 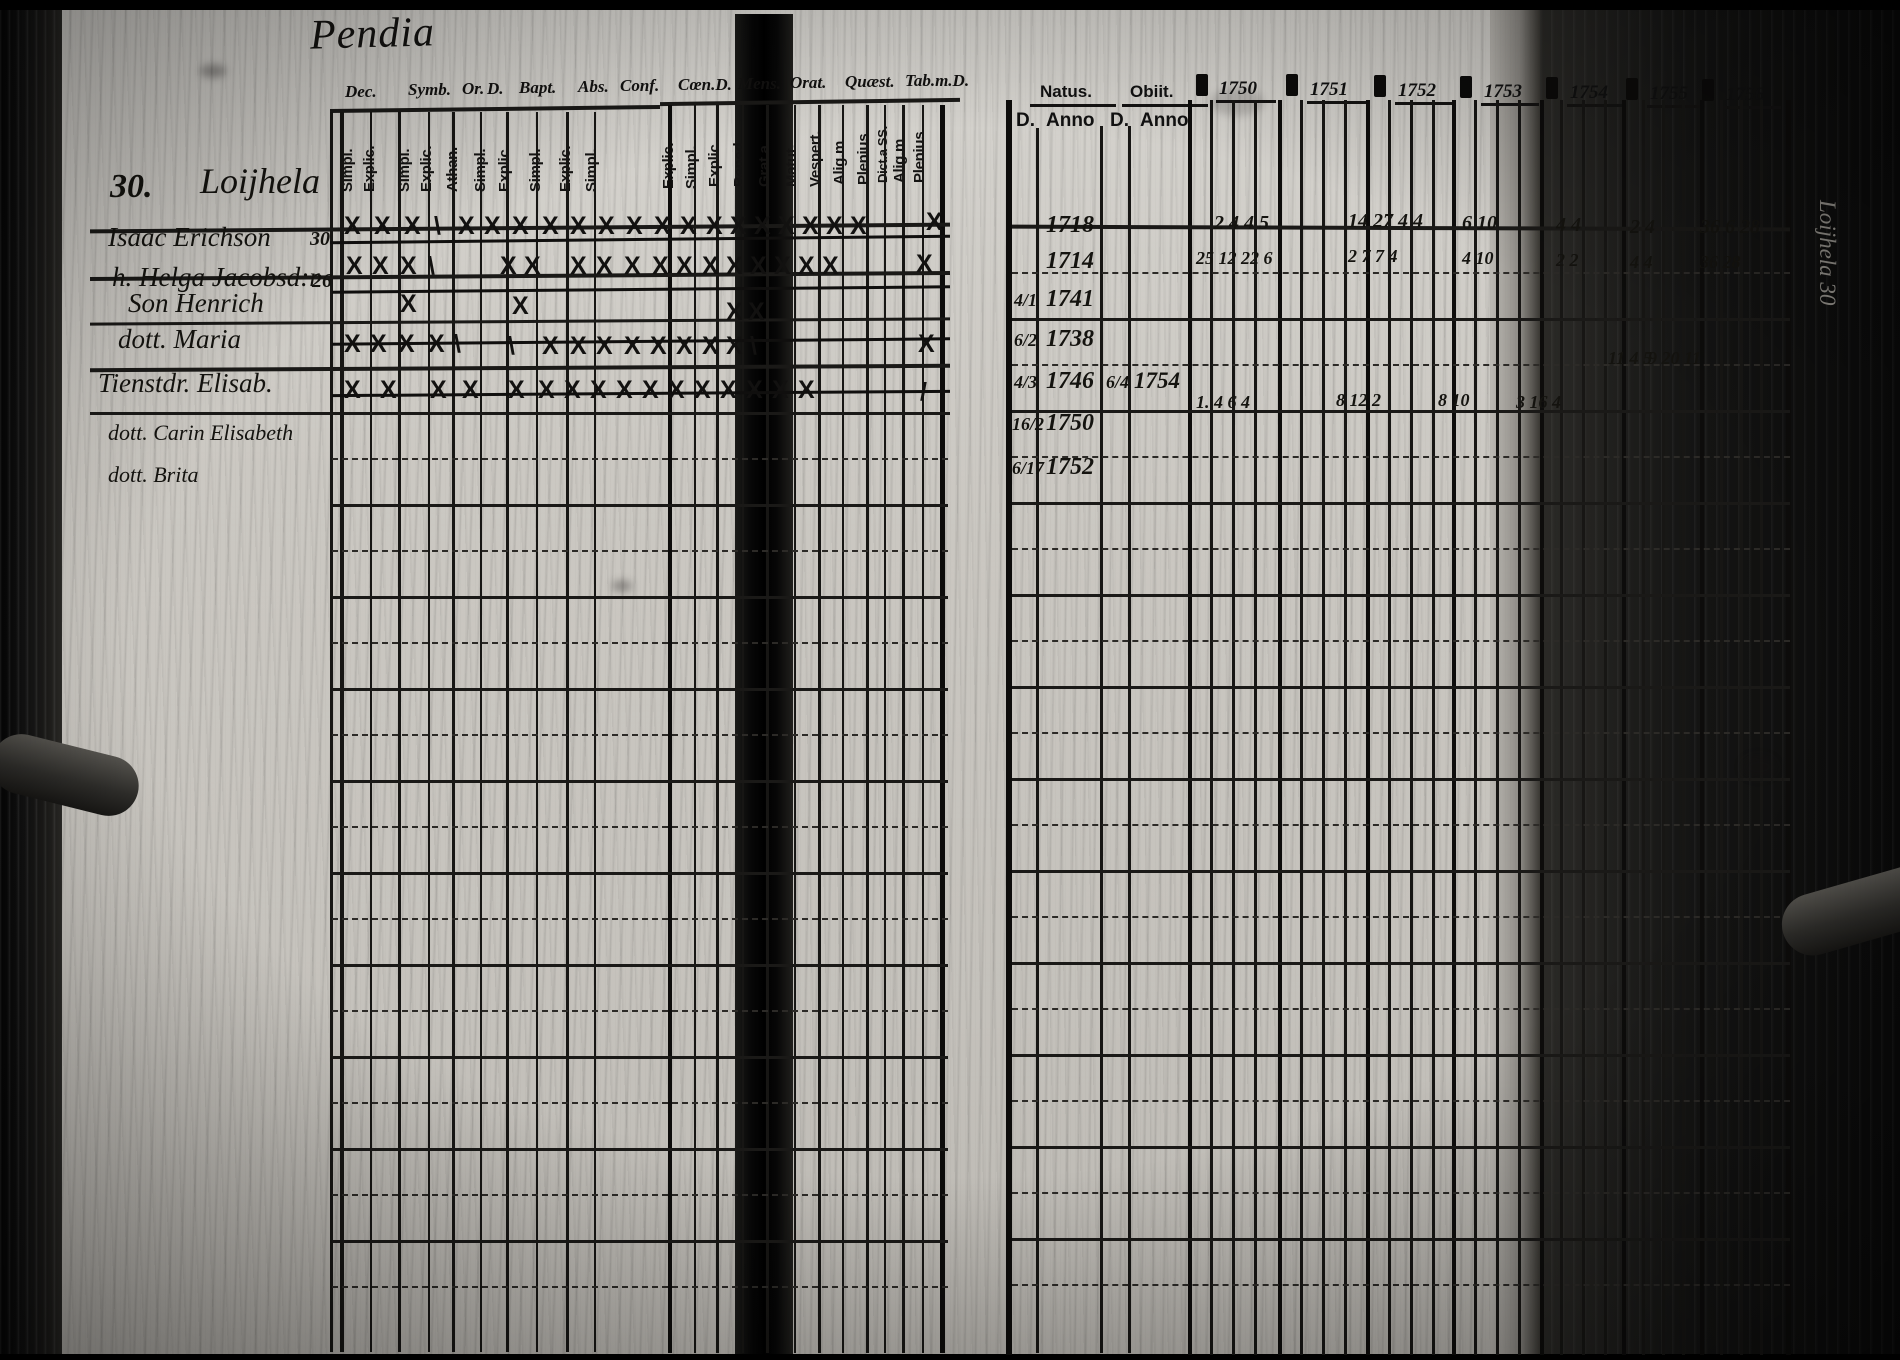 What do you see at coordinates (201, 432) in the screenshot?
I see `entry-name-6: dott. Carin Elisabeth` at bounding box center [201, 432].